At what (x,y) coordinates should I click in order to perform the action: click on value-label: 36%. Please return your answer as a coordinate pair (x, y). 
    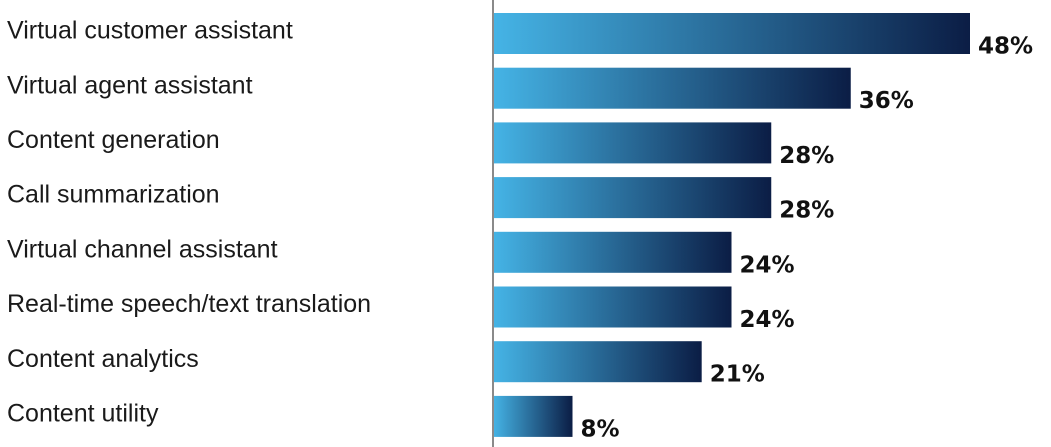
    Looking at the image, I should click on (886, 101).